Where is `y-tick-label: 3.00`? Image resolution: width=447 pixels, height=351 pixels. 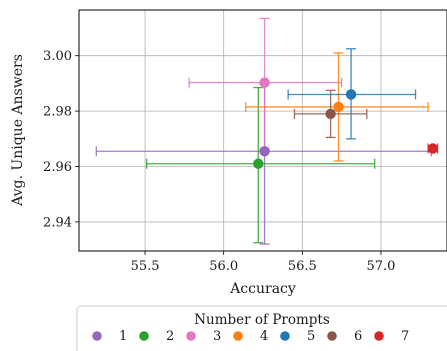 y-tick-label: 3.00 is located at coordinates (57, 56).